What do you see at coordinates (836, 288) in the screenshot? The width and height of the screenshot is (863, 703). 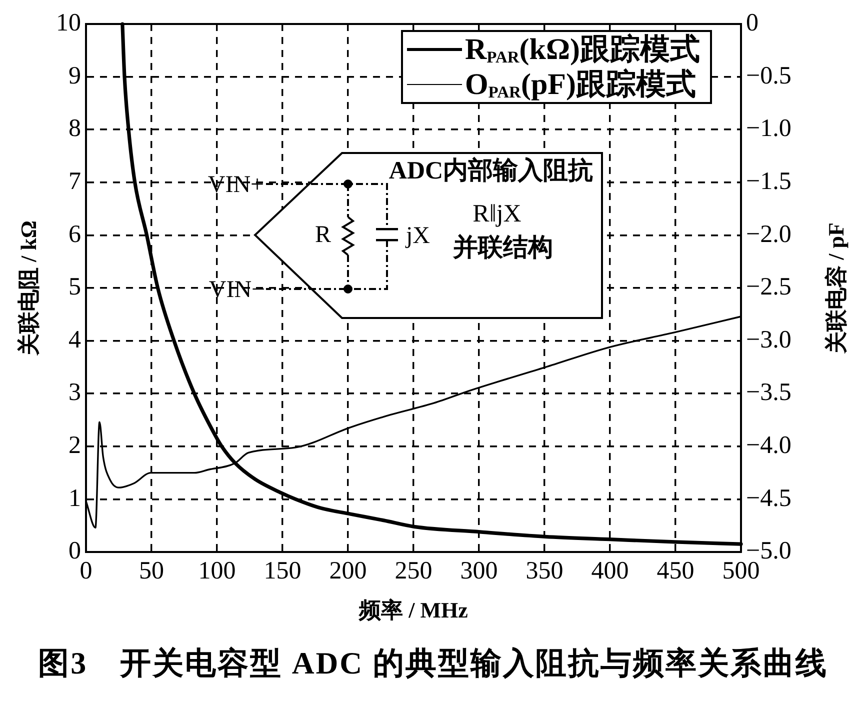 I see `y2-axis-title: 关联电容 / pF` at bounding box center [836, 288].